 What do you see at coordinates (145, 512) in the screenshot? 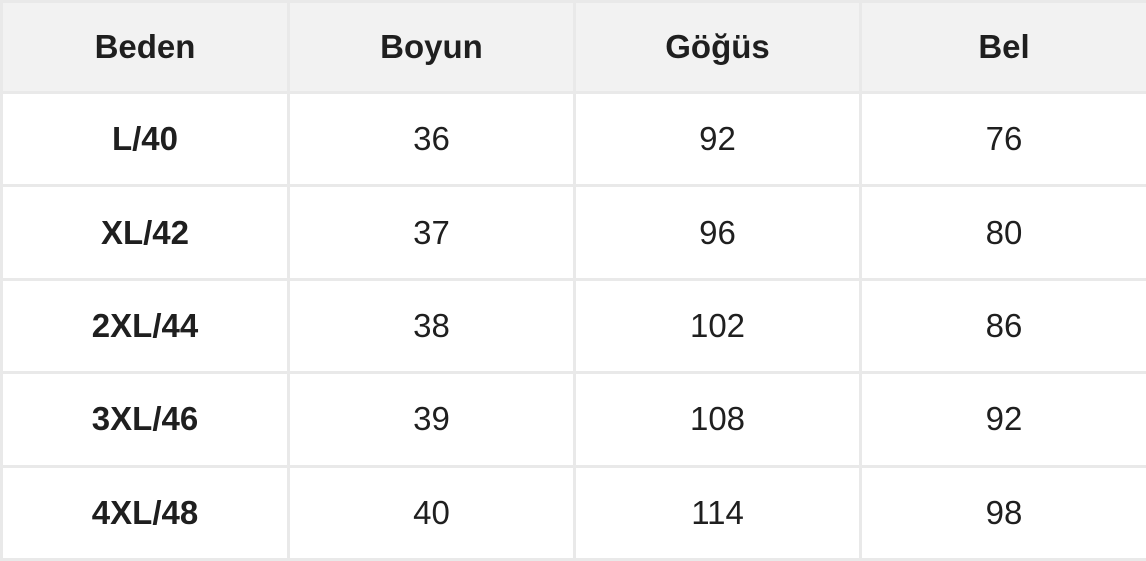
I see `size-cell: 4XL/48` at bounding box center [145, 512].